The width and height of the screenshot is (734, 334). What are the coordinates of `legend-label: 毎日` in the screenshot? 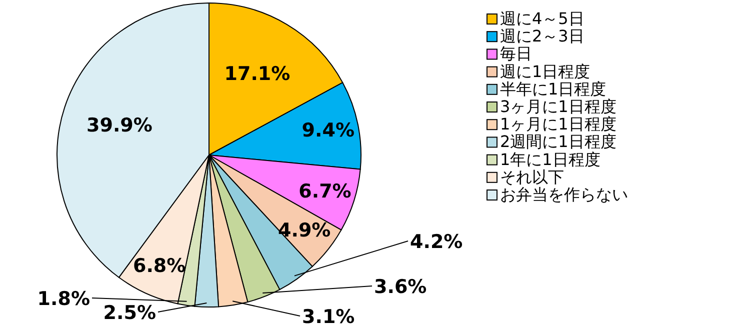 It's located at (516, 54).